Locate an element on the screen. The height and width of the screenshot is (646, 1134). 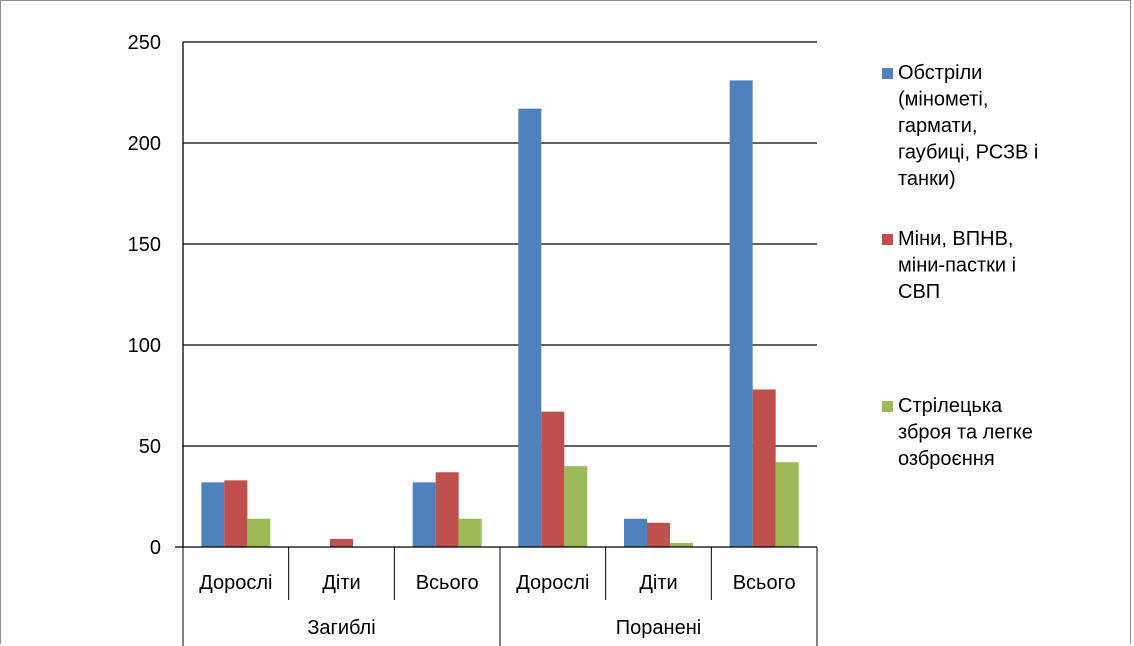
legend-label: СВП is located at coordinates (919, 292).